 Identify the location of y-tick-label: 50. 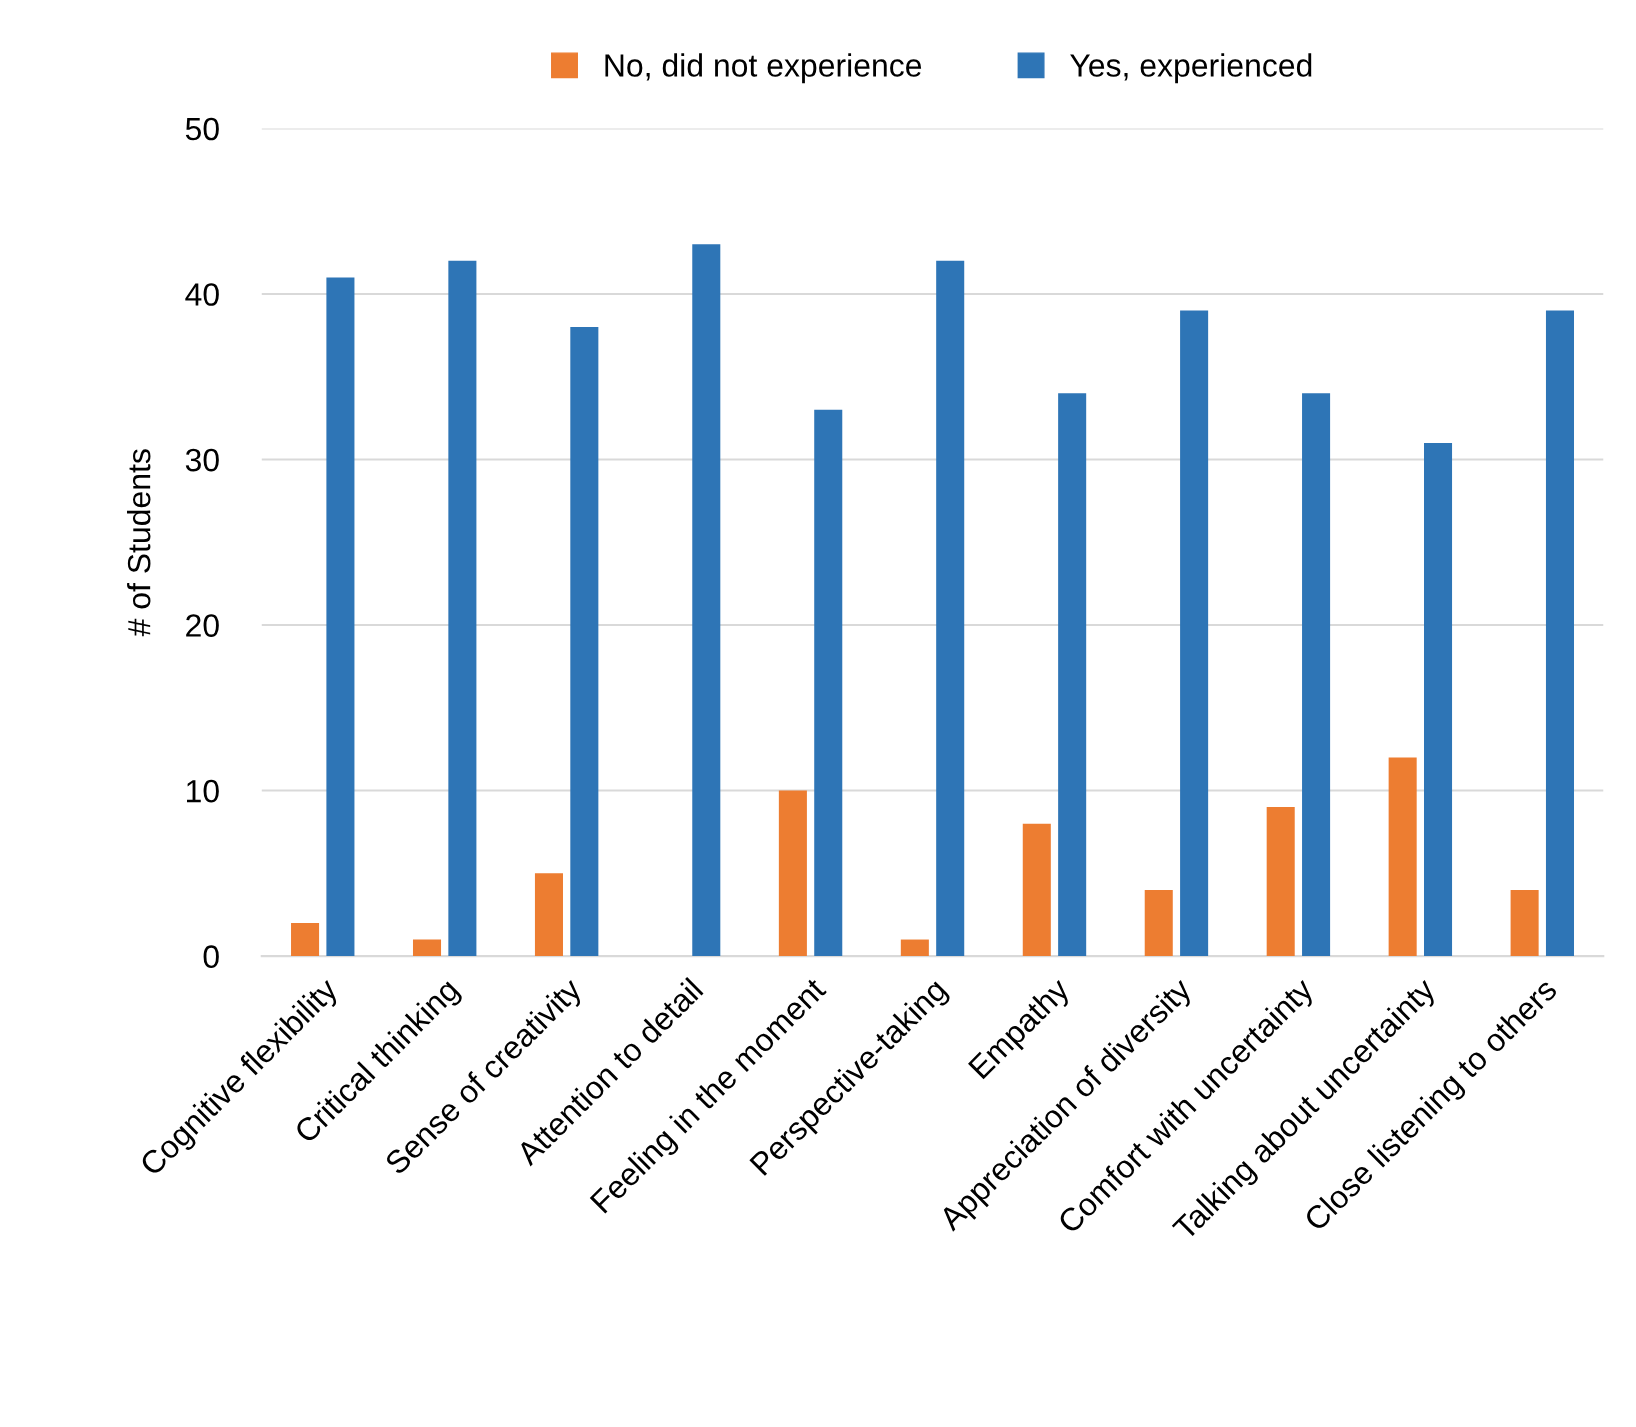
(202, 129).